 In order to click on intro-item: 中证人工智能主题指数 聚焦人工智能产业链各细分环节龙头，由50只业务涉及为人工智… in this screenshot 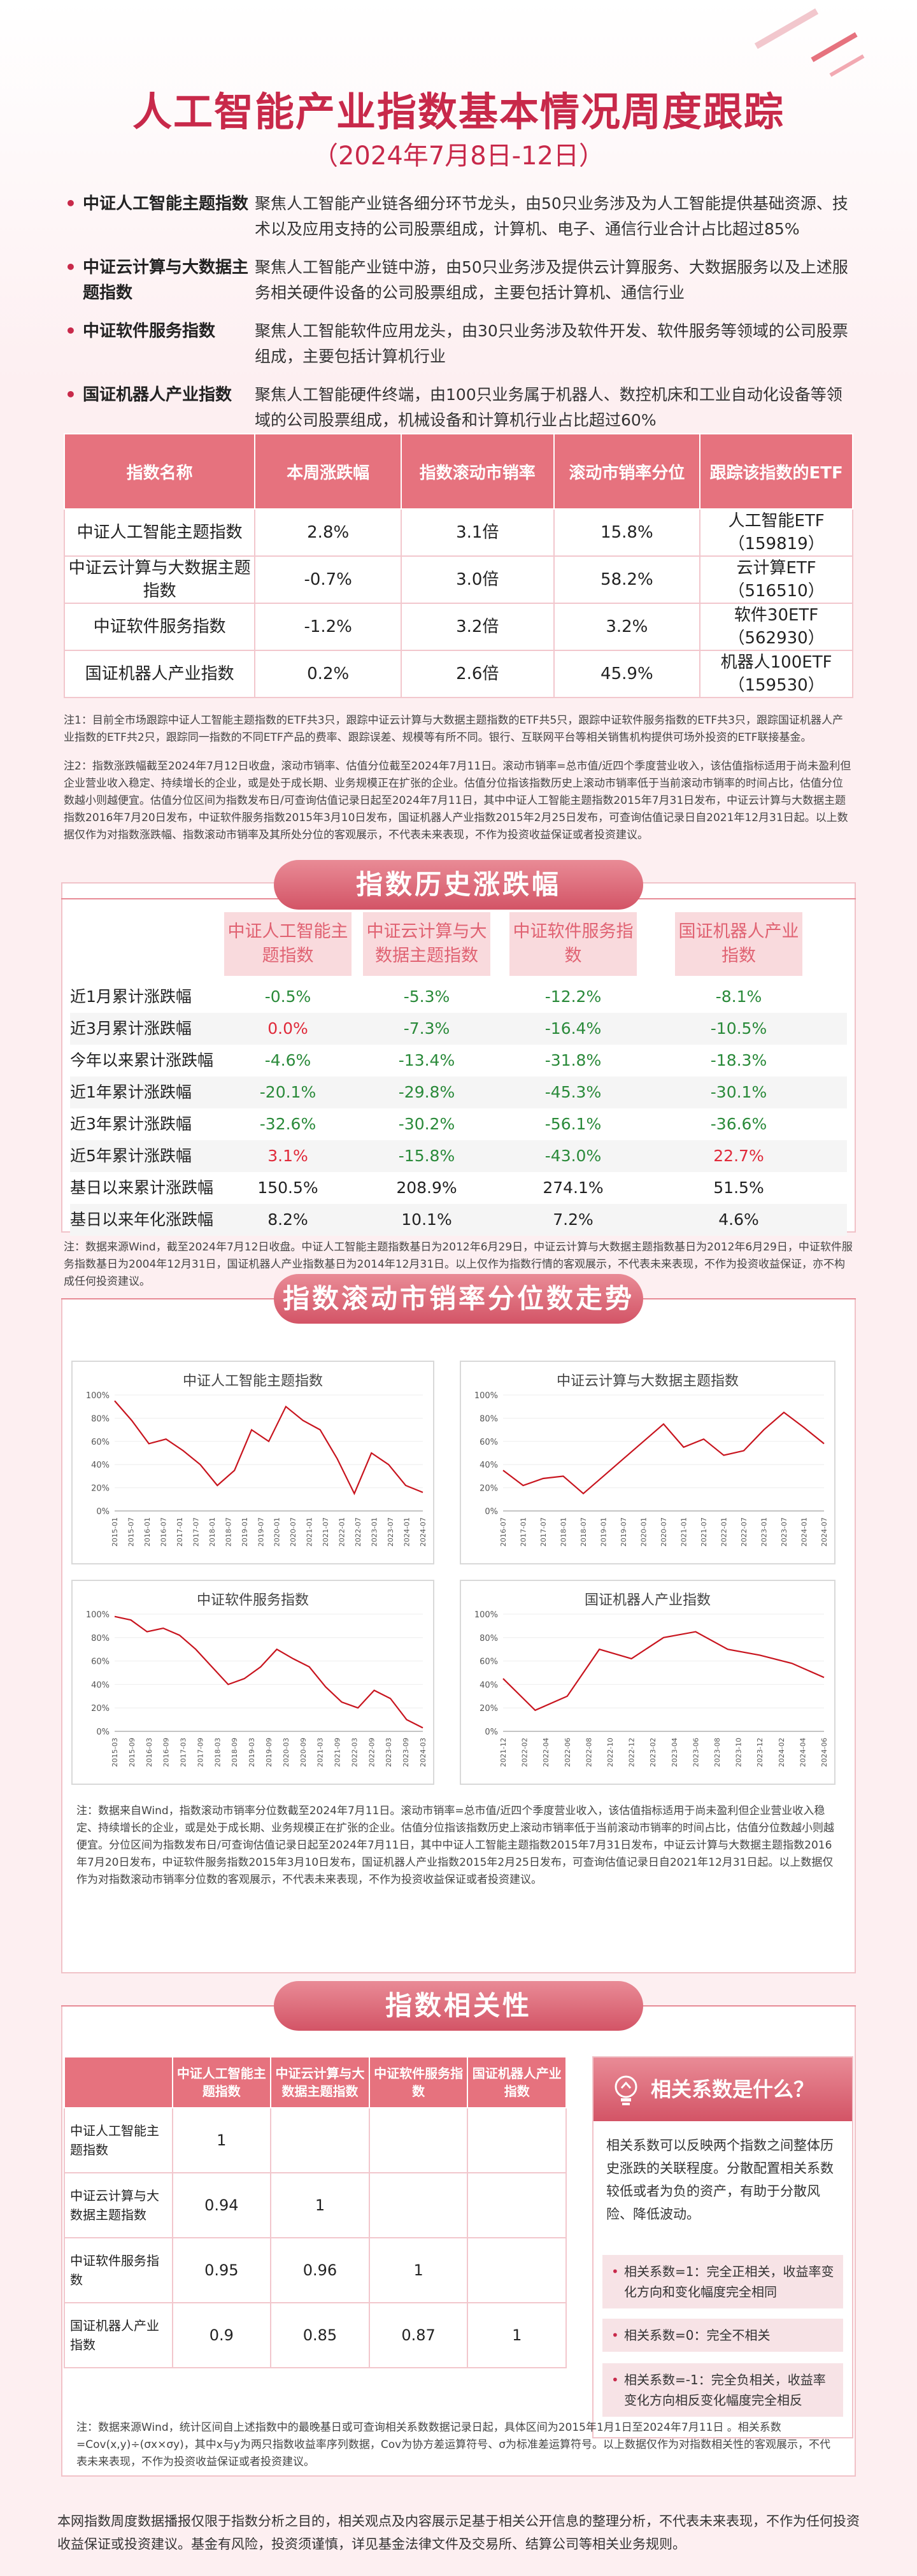, I will do `click(458, 216)`.